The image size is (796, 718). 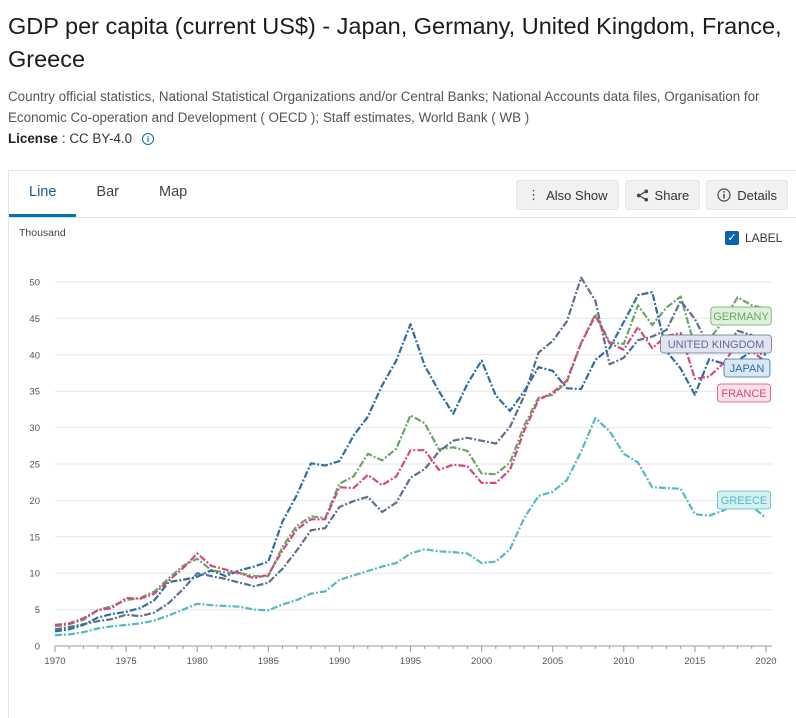 I want to click on info-circle-icon, so click(x=724, y=195).